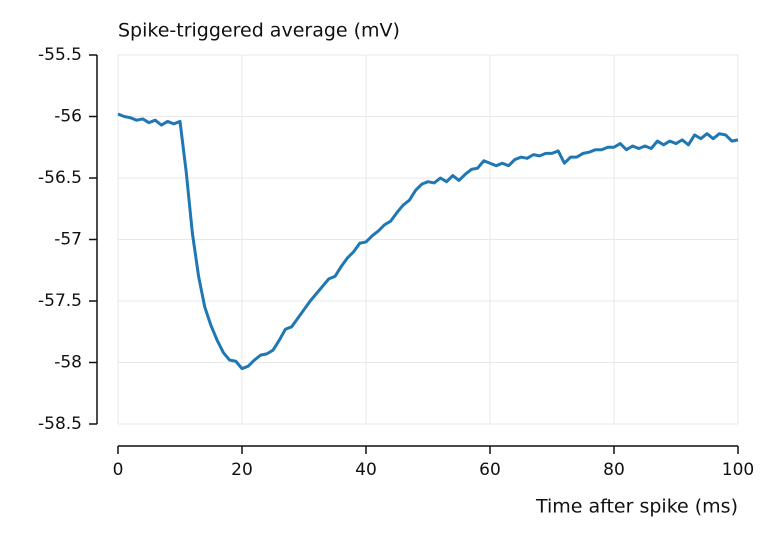 This screenshot has width=779, height=544. Describe the element at coordinates (242, 470) in the screenshot. I see `x-tick-label: 20` at that location.